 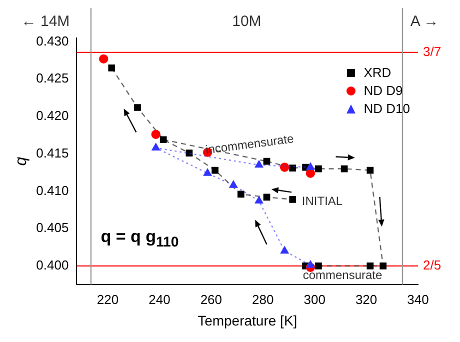 I want to click on y-tick-label: 0.400, so click(x=52, y=264).